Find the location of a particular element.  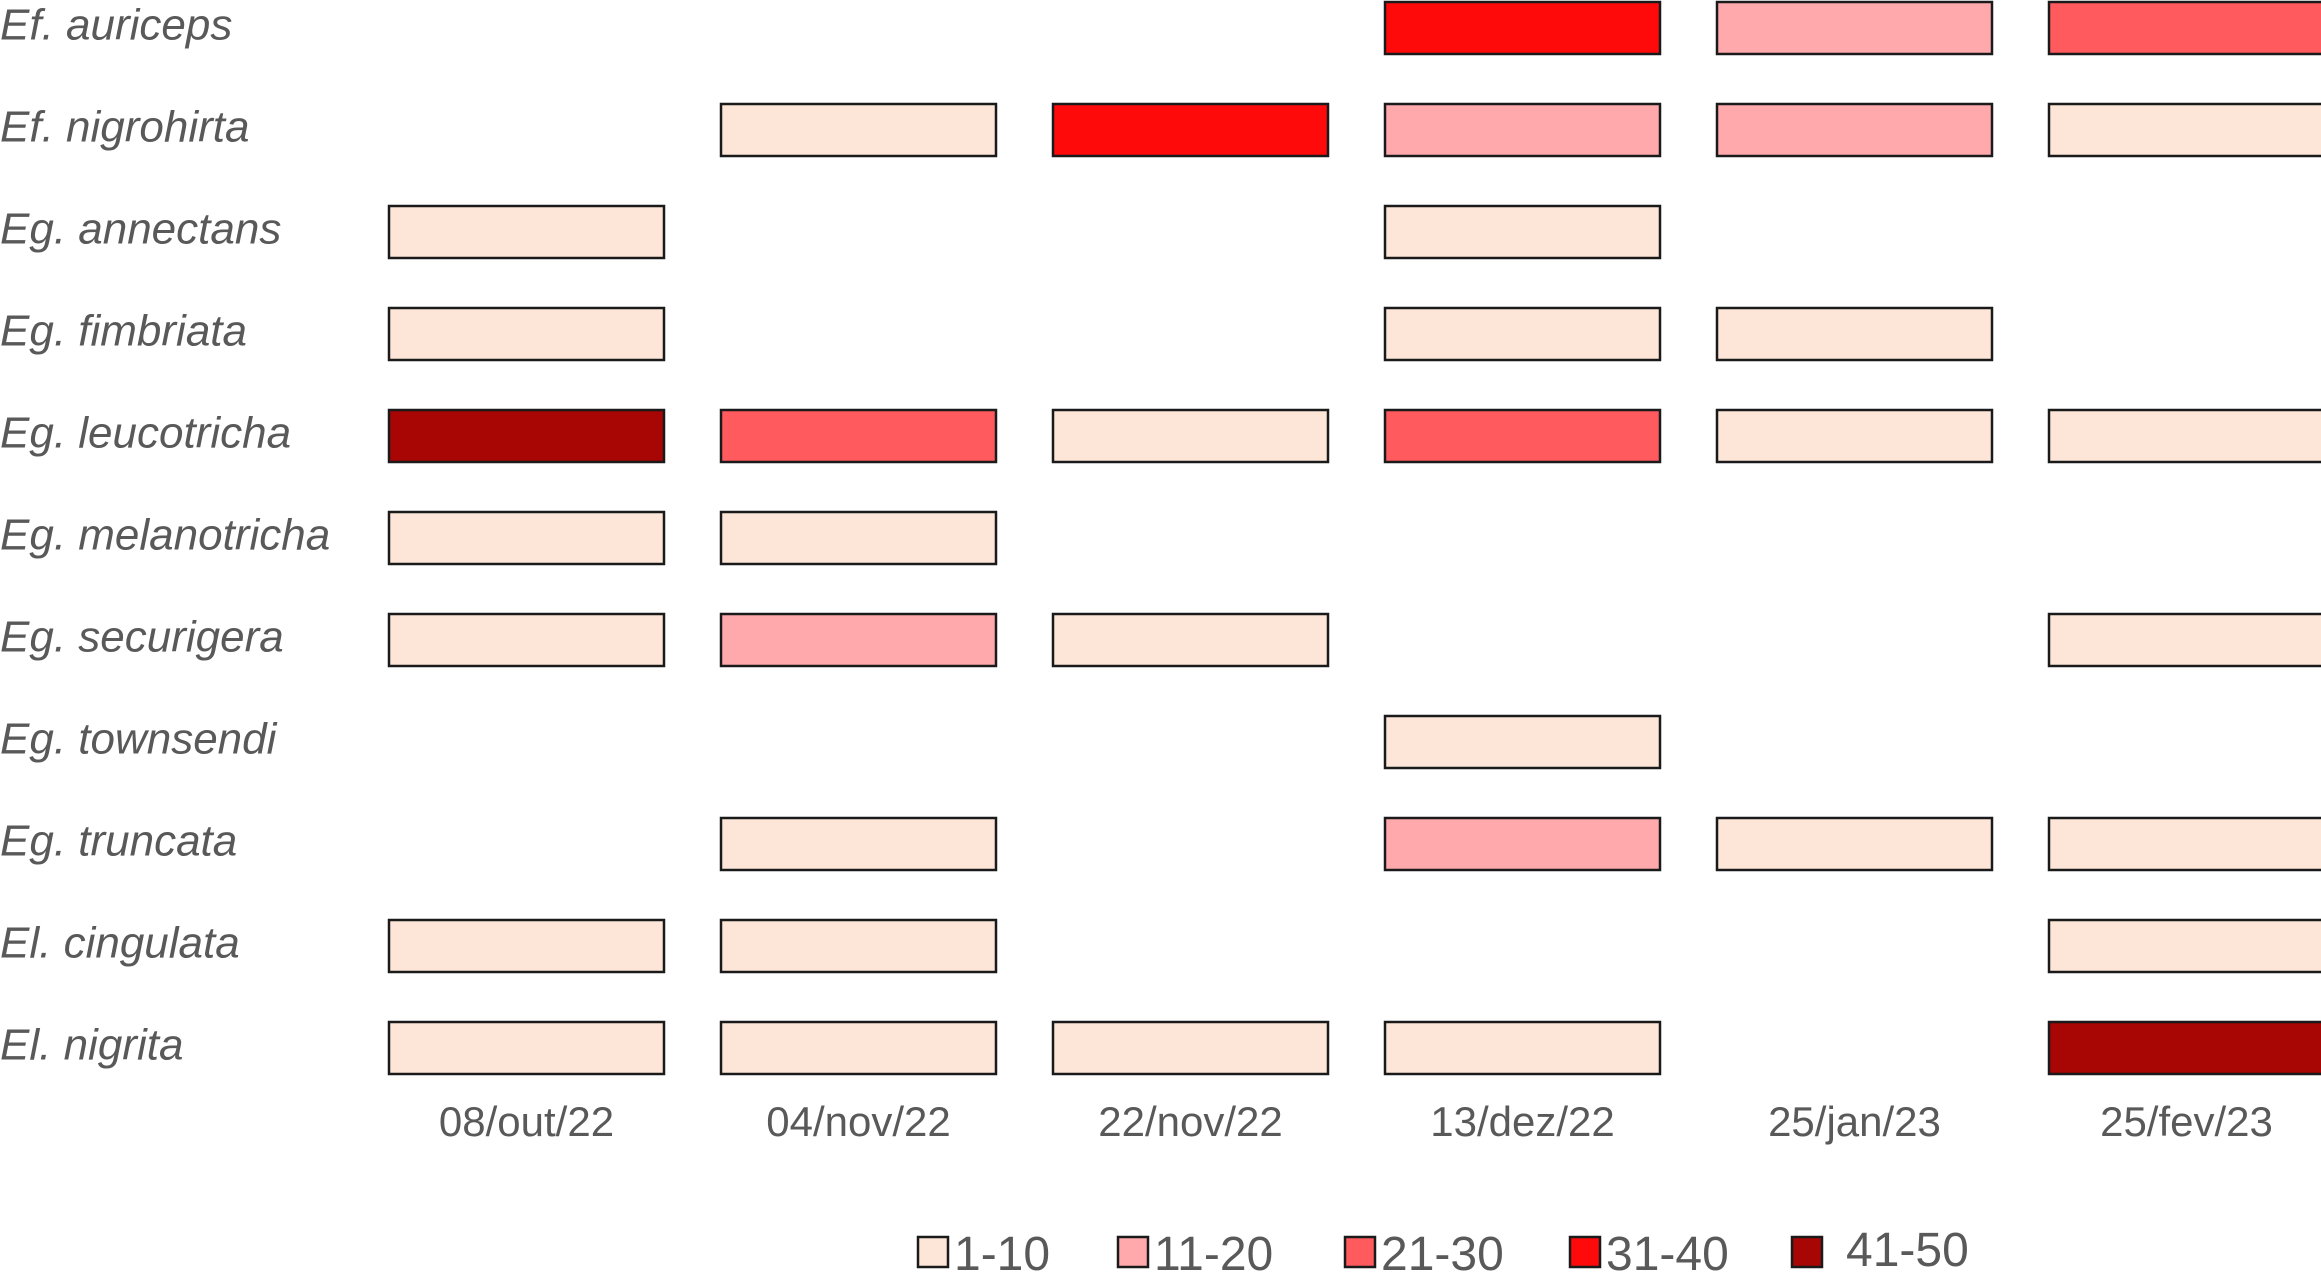

column-label: 04/nov/22 is located at coordinates (858, 1121).